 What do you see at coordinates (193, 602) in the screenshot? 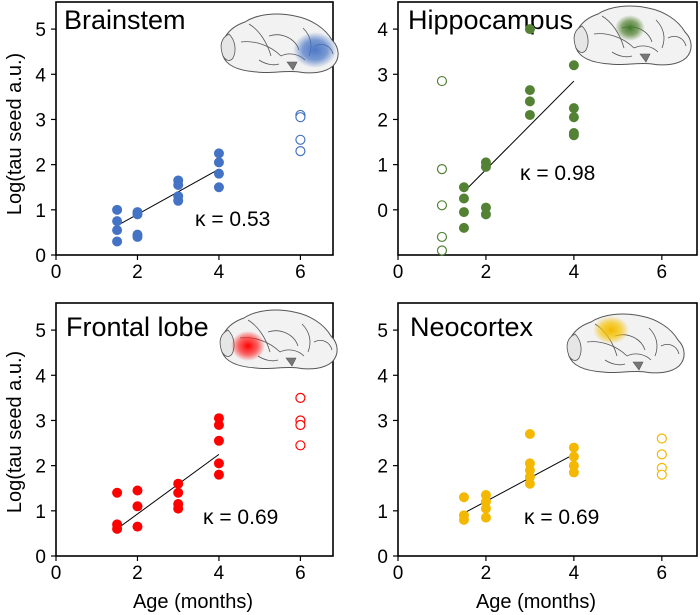
I see `x-axis-title-left: Age (months)` at bounding box center [193, 602].